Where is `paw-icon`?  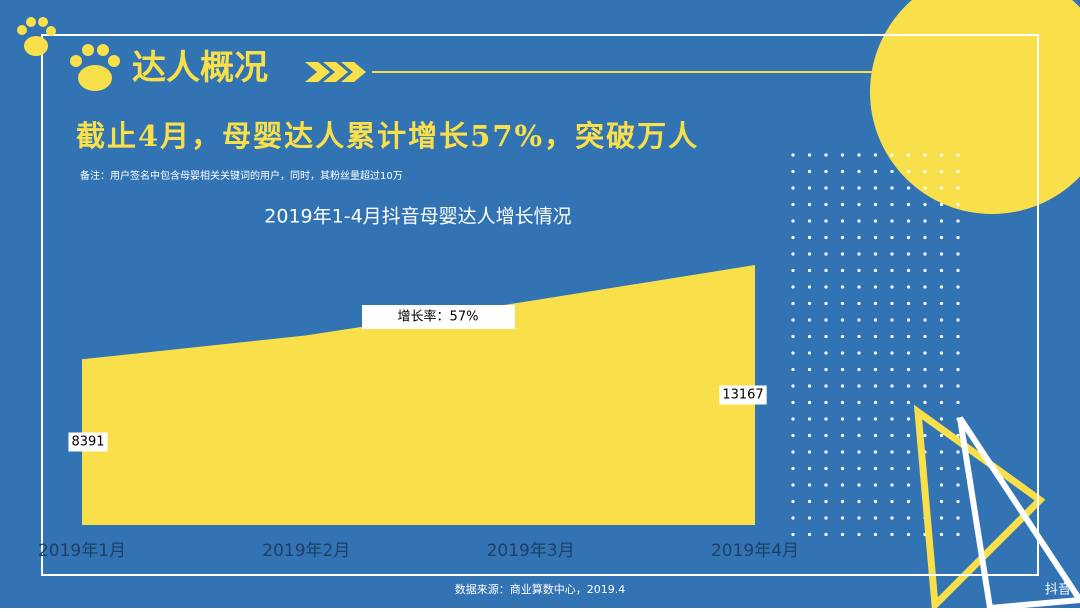
paw-icon is located at coordinates (68, 54).